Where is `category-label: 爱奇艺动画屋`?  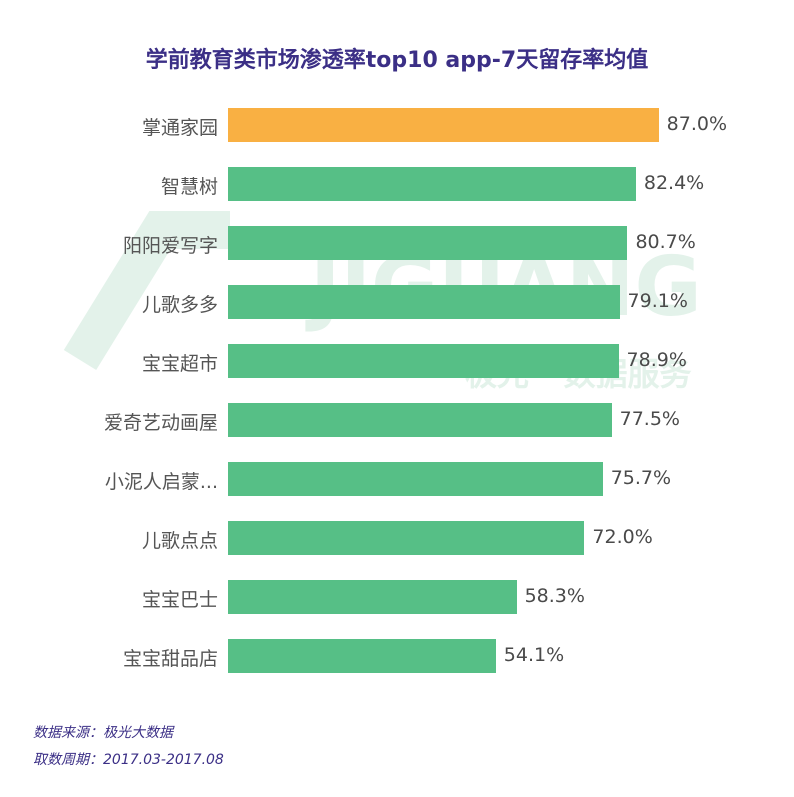 category-label: 爱奇艺动画屋 is located at coordinates (160, 423).